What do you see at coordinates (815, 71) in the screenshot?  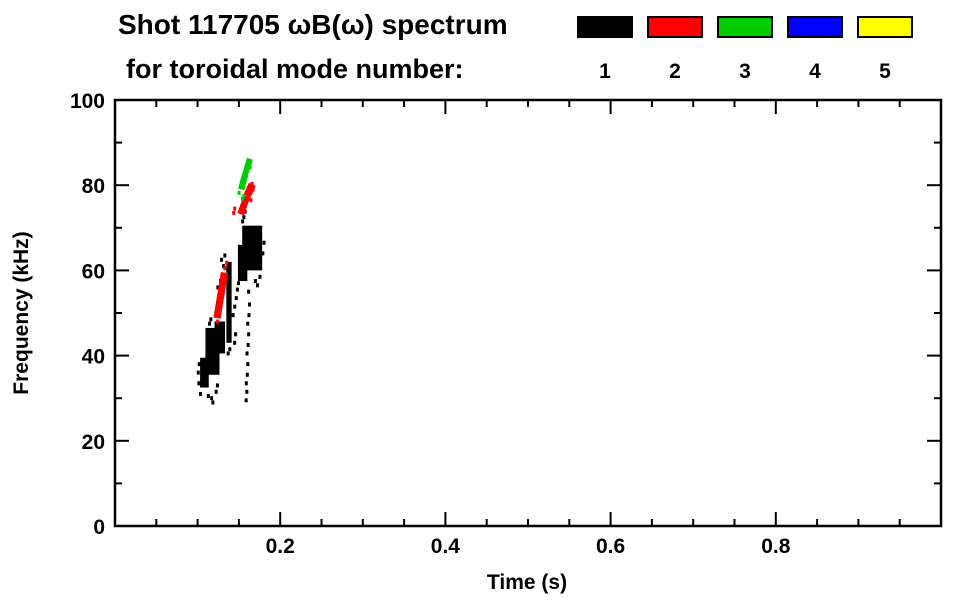 I see `legend-label-mode-4: 4` at bounding box center [815, 71].